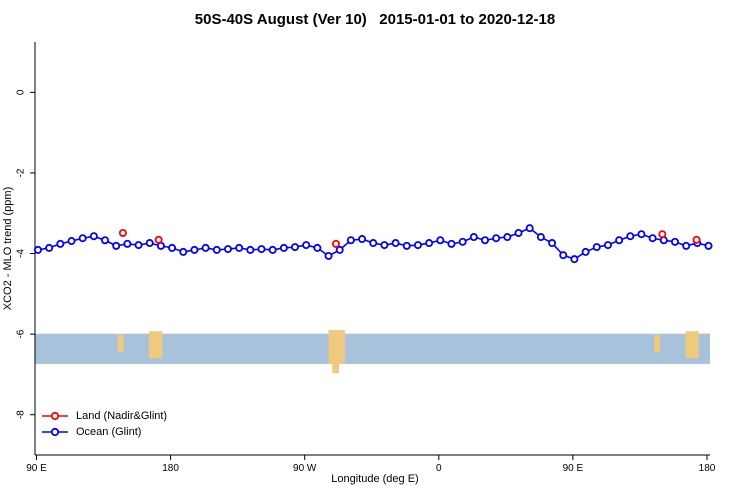 The height and width of the screenshot is (500, 750). Describe the element at coordinates (122, 416) in the screenshot. I see `legend-label-land: Land (Nadir&Glint)` at that location.